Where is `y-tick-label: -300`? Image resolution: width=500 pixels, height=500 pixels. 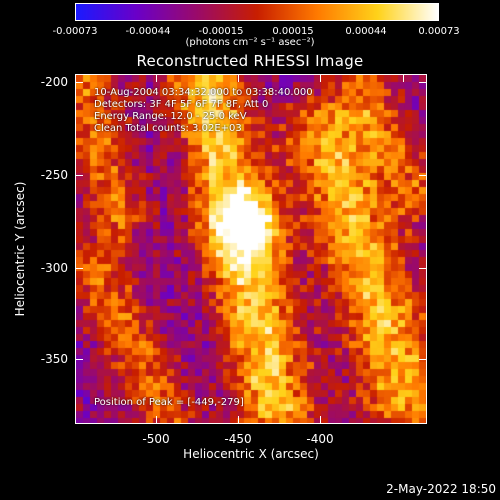
y-tick-label: -300 is located at coordinates (54, 268).